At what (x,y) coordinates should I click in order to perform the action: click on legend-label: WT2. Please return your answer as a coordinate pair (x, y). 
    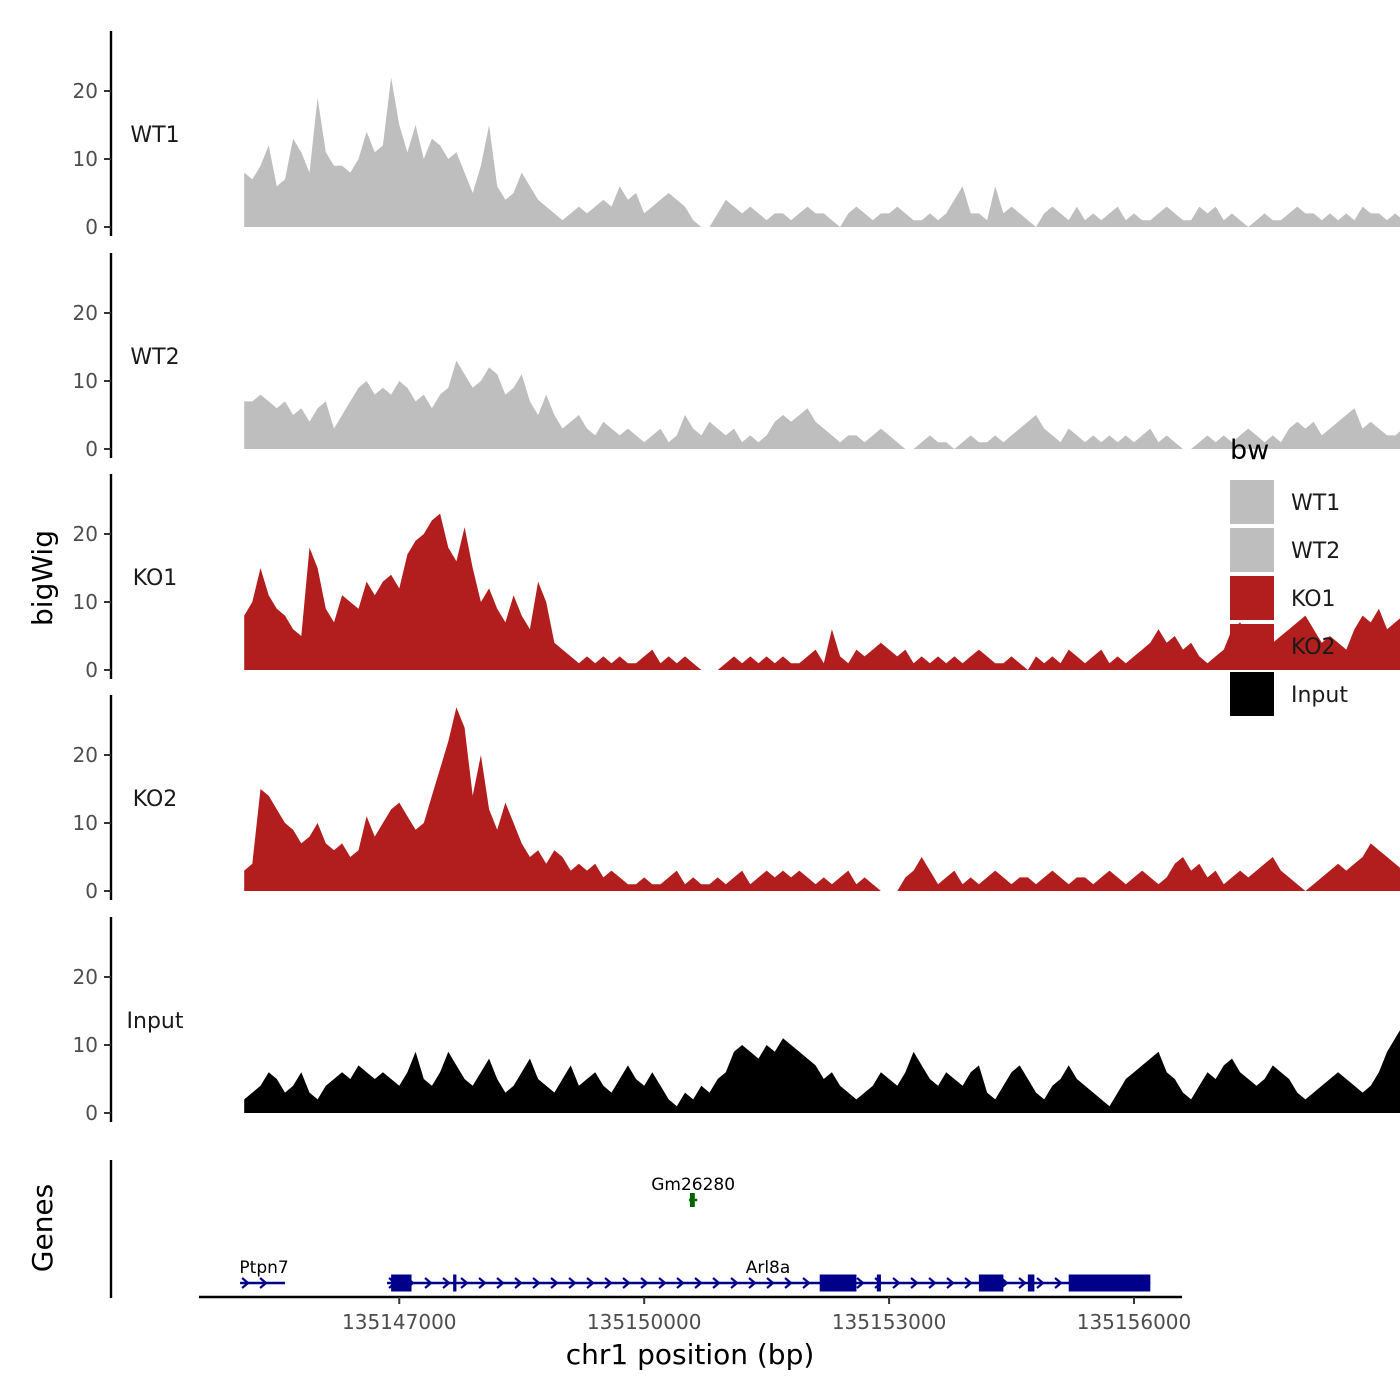
    Looking at the image, I should click on (1315, 551).